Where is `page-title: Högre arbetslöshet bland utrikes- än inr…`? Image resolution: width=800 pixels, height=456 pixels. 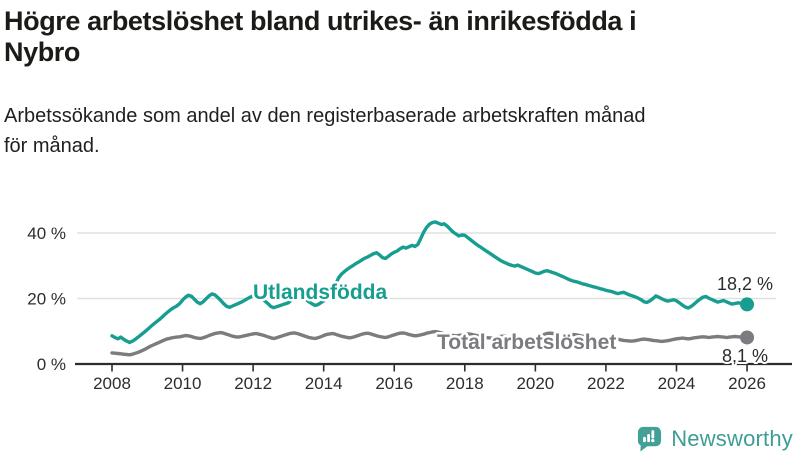 page-title: Högre arbetslöshet bland utrikes- än inr… is located at coordinates (397, 37).